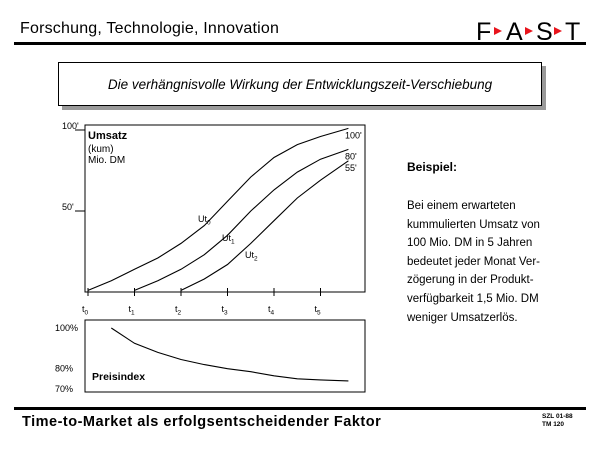 The width and height of the screenshot is (600, 450). I want to click on footer-code: SZL 01-88 TM 120, so click(557, 420).